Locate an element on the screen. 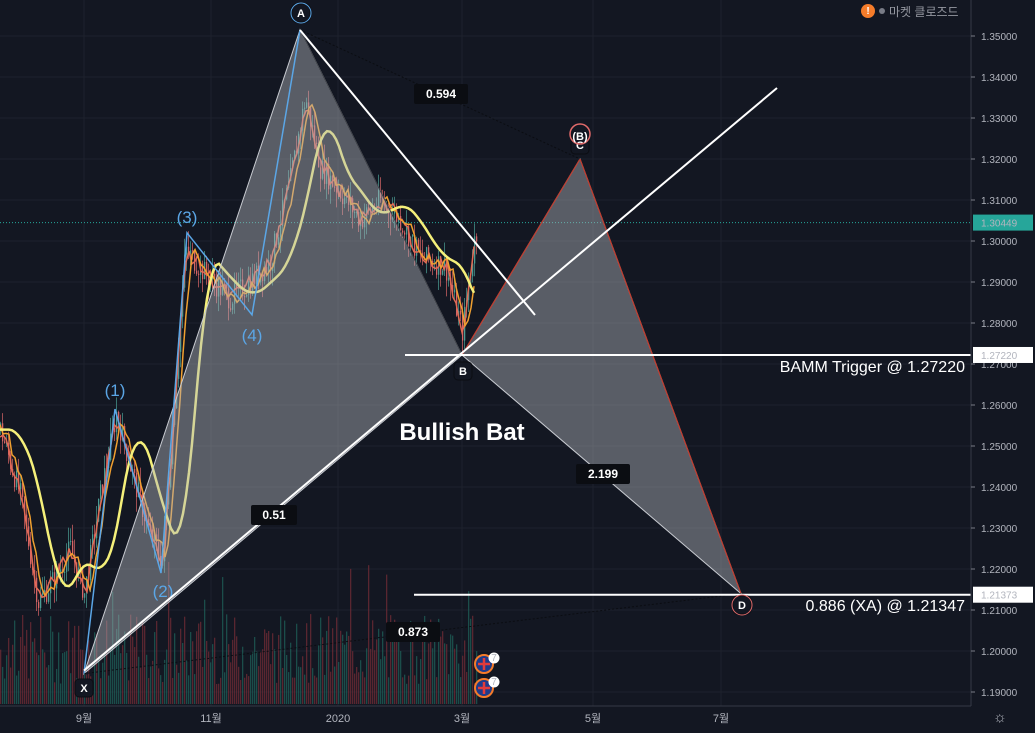 This screenshot has height=733, width=1035. warning-icon: ! is located at coordinates (868, 11).